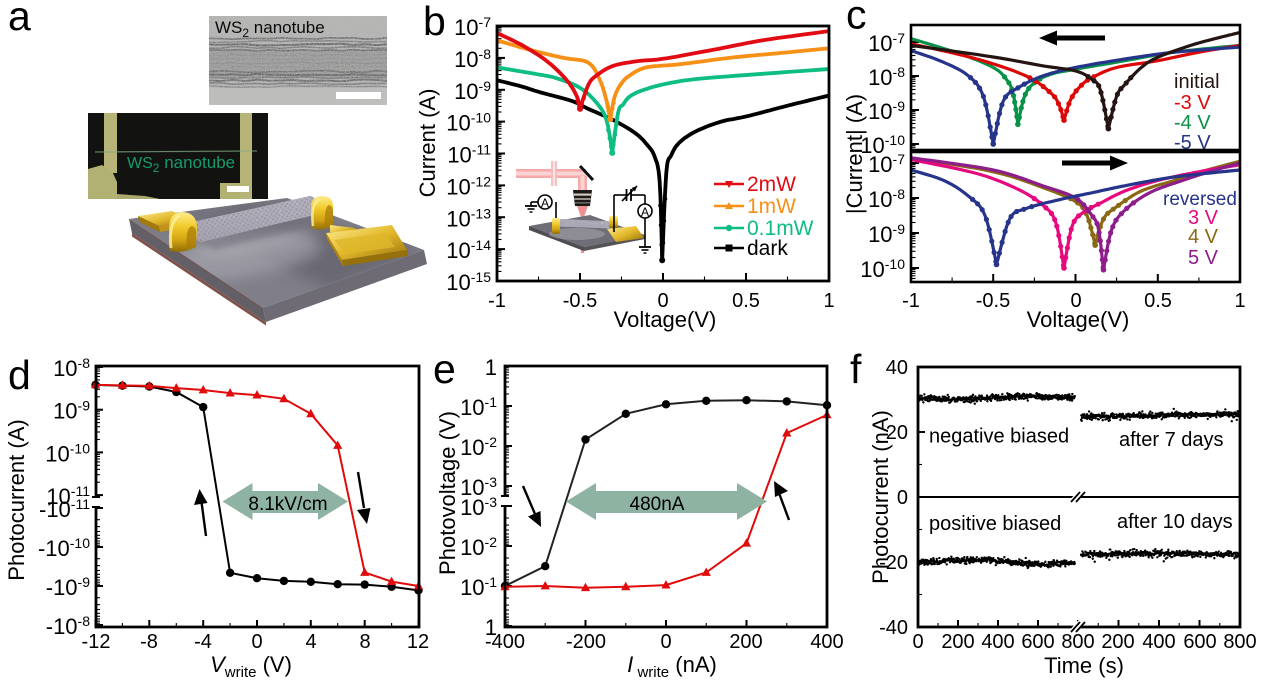 This screenshot has width=1269, height=694. What do you see at coordinates (897, 368) in the screenshot?
I see `svg-text: 40` at bounding box center [897, 368].